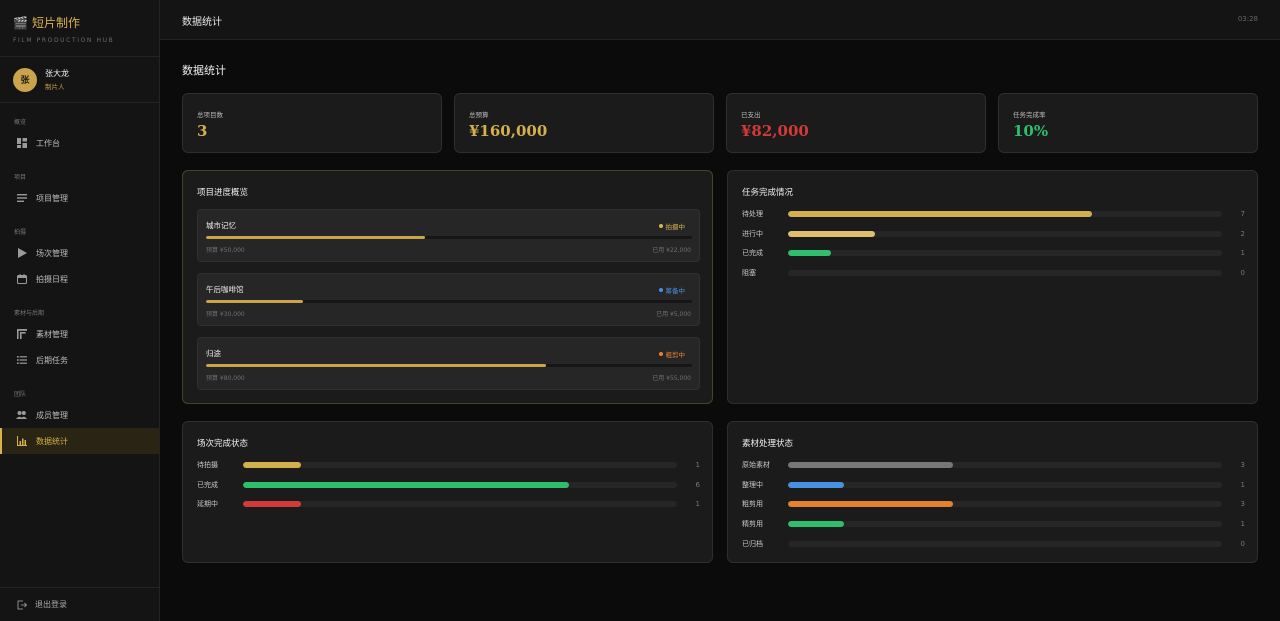  I want to click on panel-title: 场次完成状态, so click(223, 444).